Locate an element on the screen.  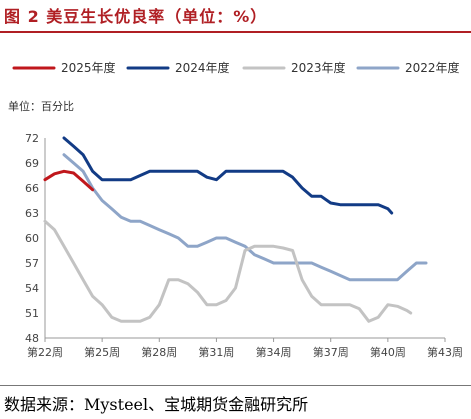
title-divider is located at coordinates (235, 32).